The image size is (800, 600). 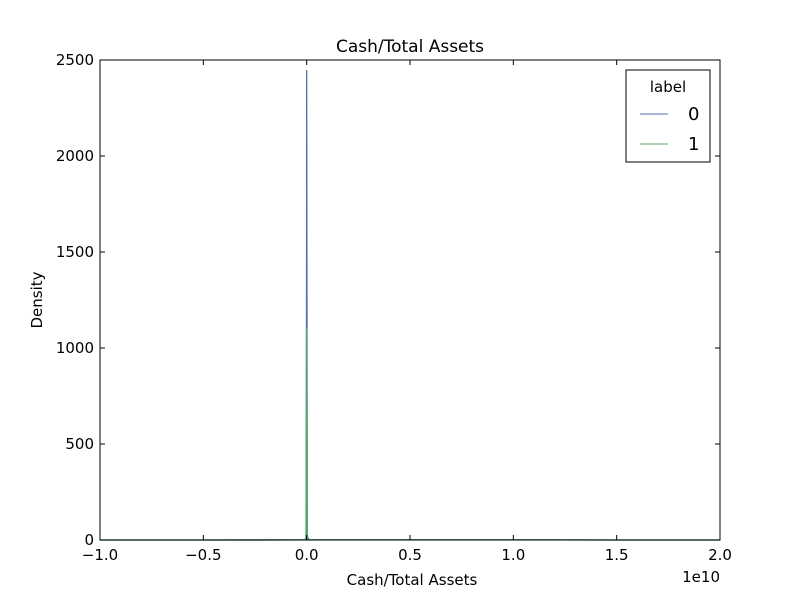 What do you see at coordinates (203, 555) in the screenshot?
I see `x-tick-label: −0.5` at bounding box center [203, 555].